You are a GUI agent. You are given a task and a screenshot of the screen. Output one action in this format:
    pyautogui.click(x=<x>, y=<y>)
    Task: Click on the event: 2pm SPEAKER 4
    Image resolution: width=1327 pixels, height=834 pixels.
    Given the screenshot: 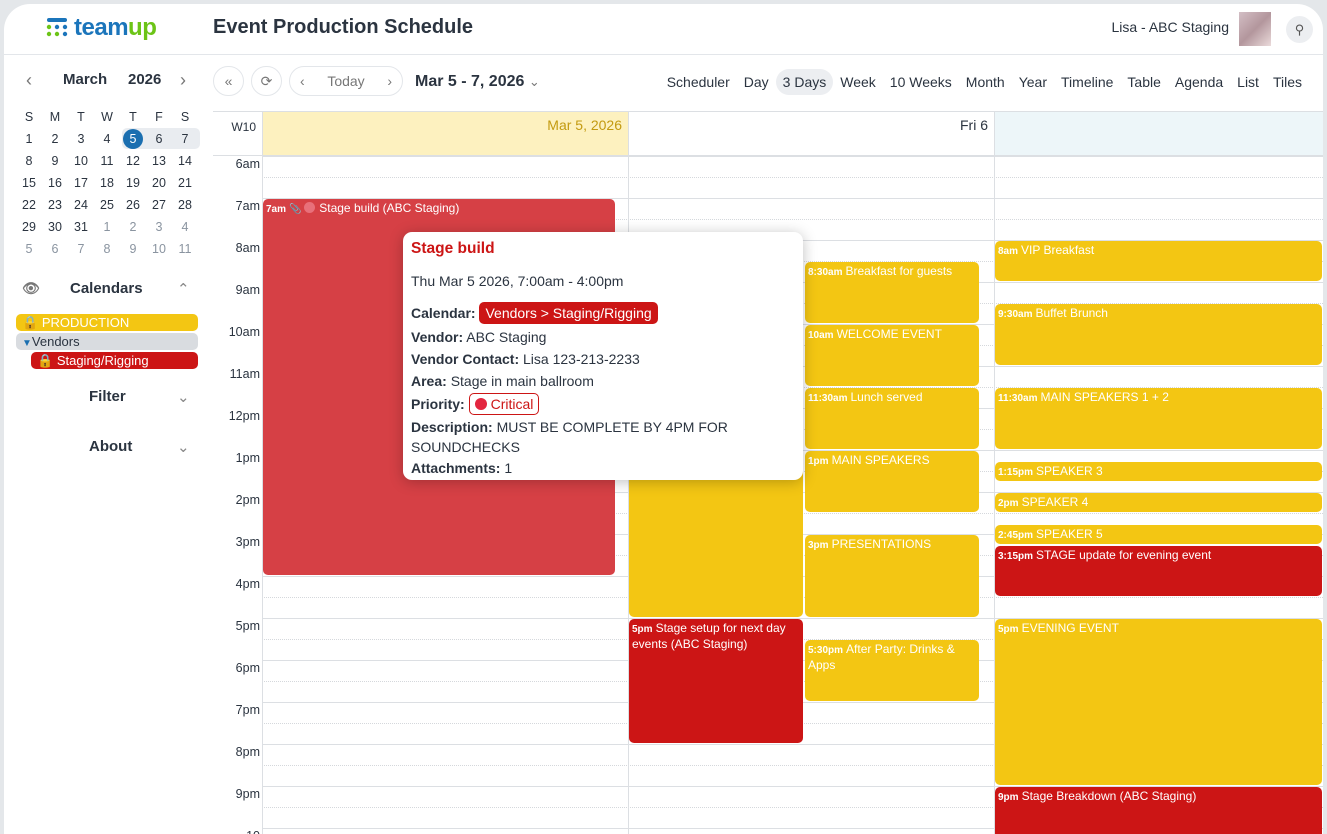 What is the action you would take?
    pyautogui.click(x=1158, y=502)
    